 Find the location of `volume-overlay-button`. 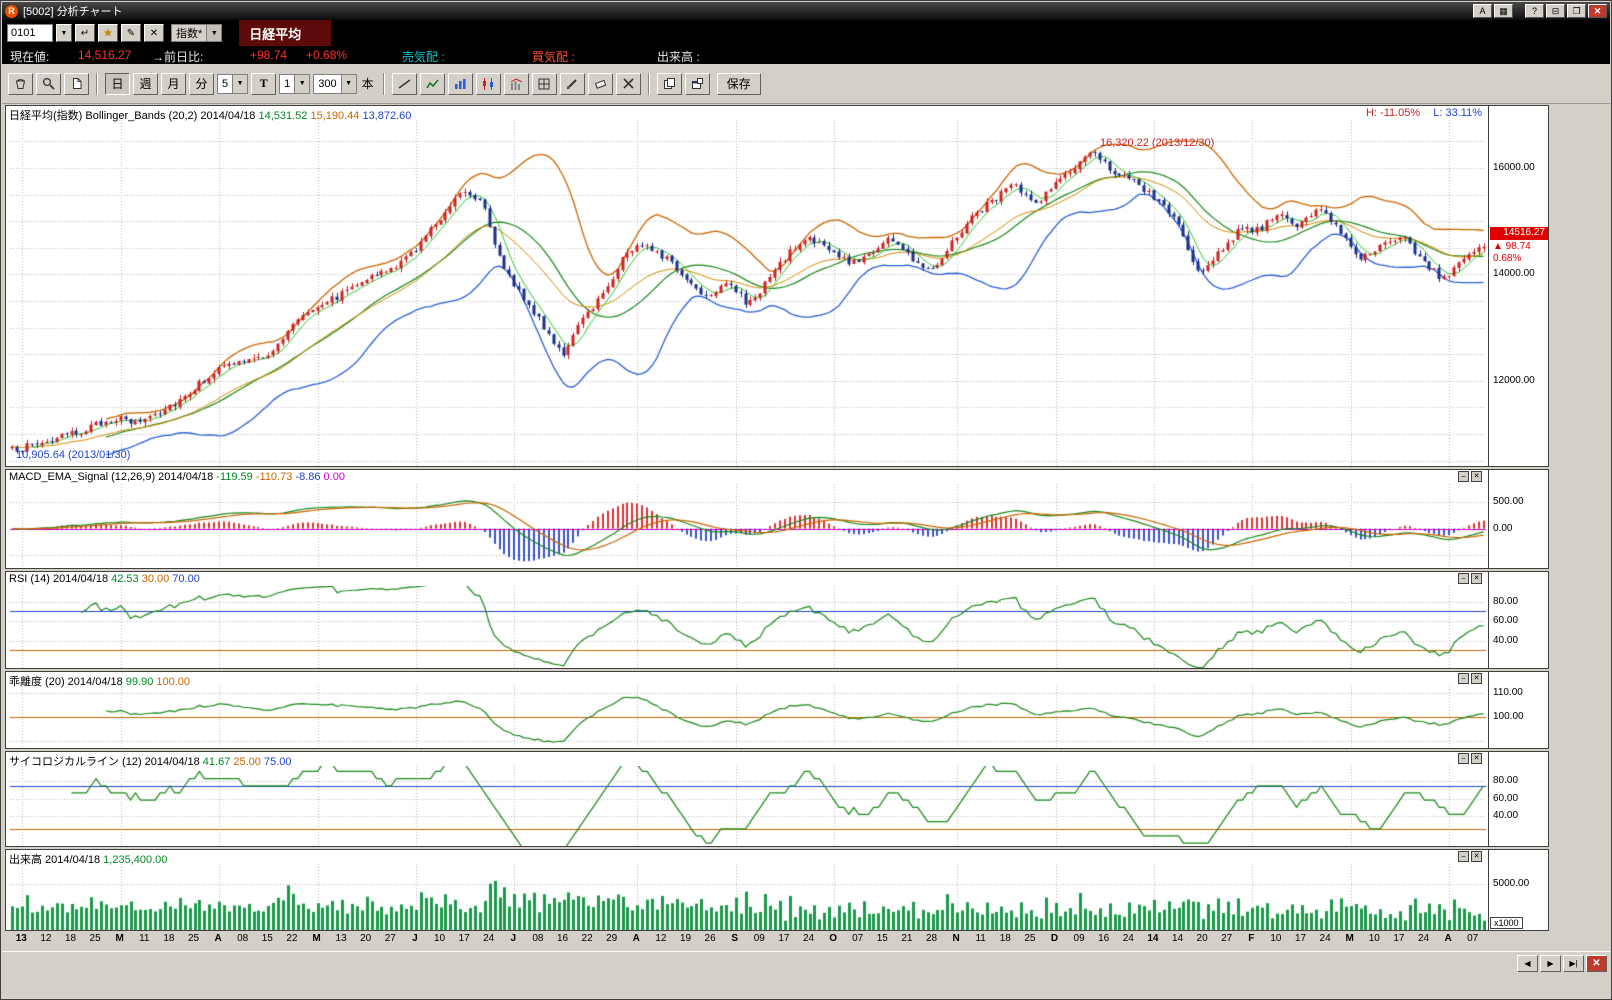

volume-overlay-button is located at coordinates (516, 83).